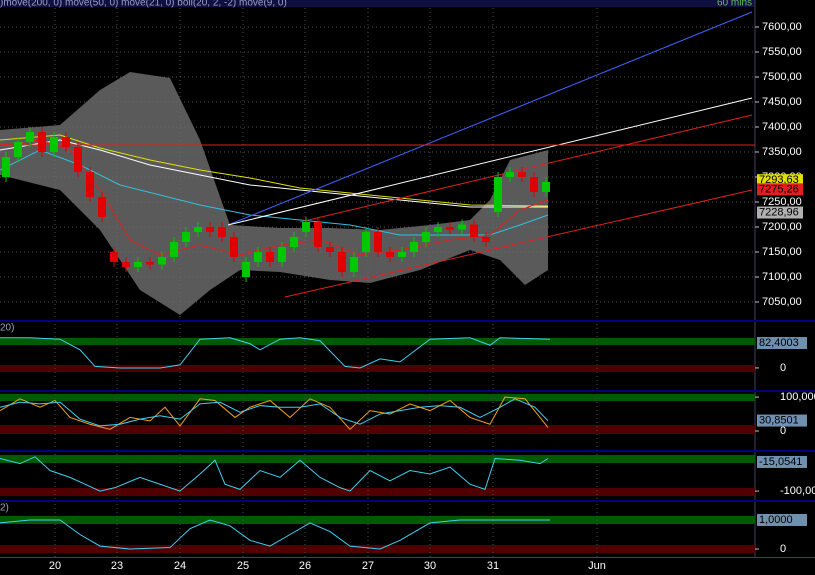 The image size is (815, 575). I want to click on x-tick-label: 25, so click(243, 566).